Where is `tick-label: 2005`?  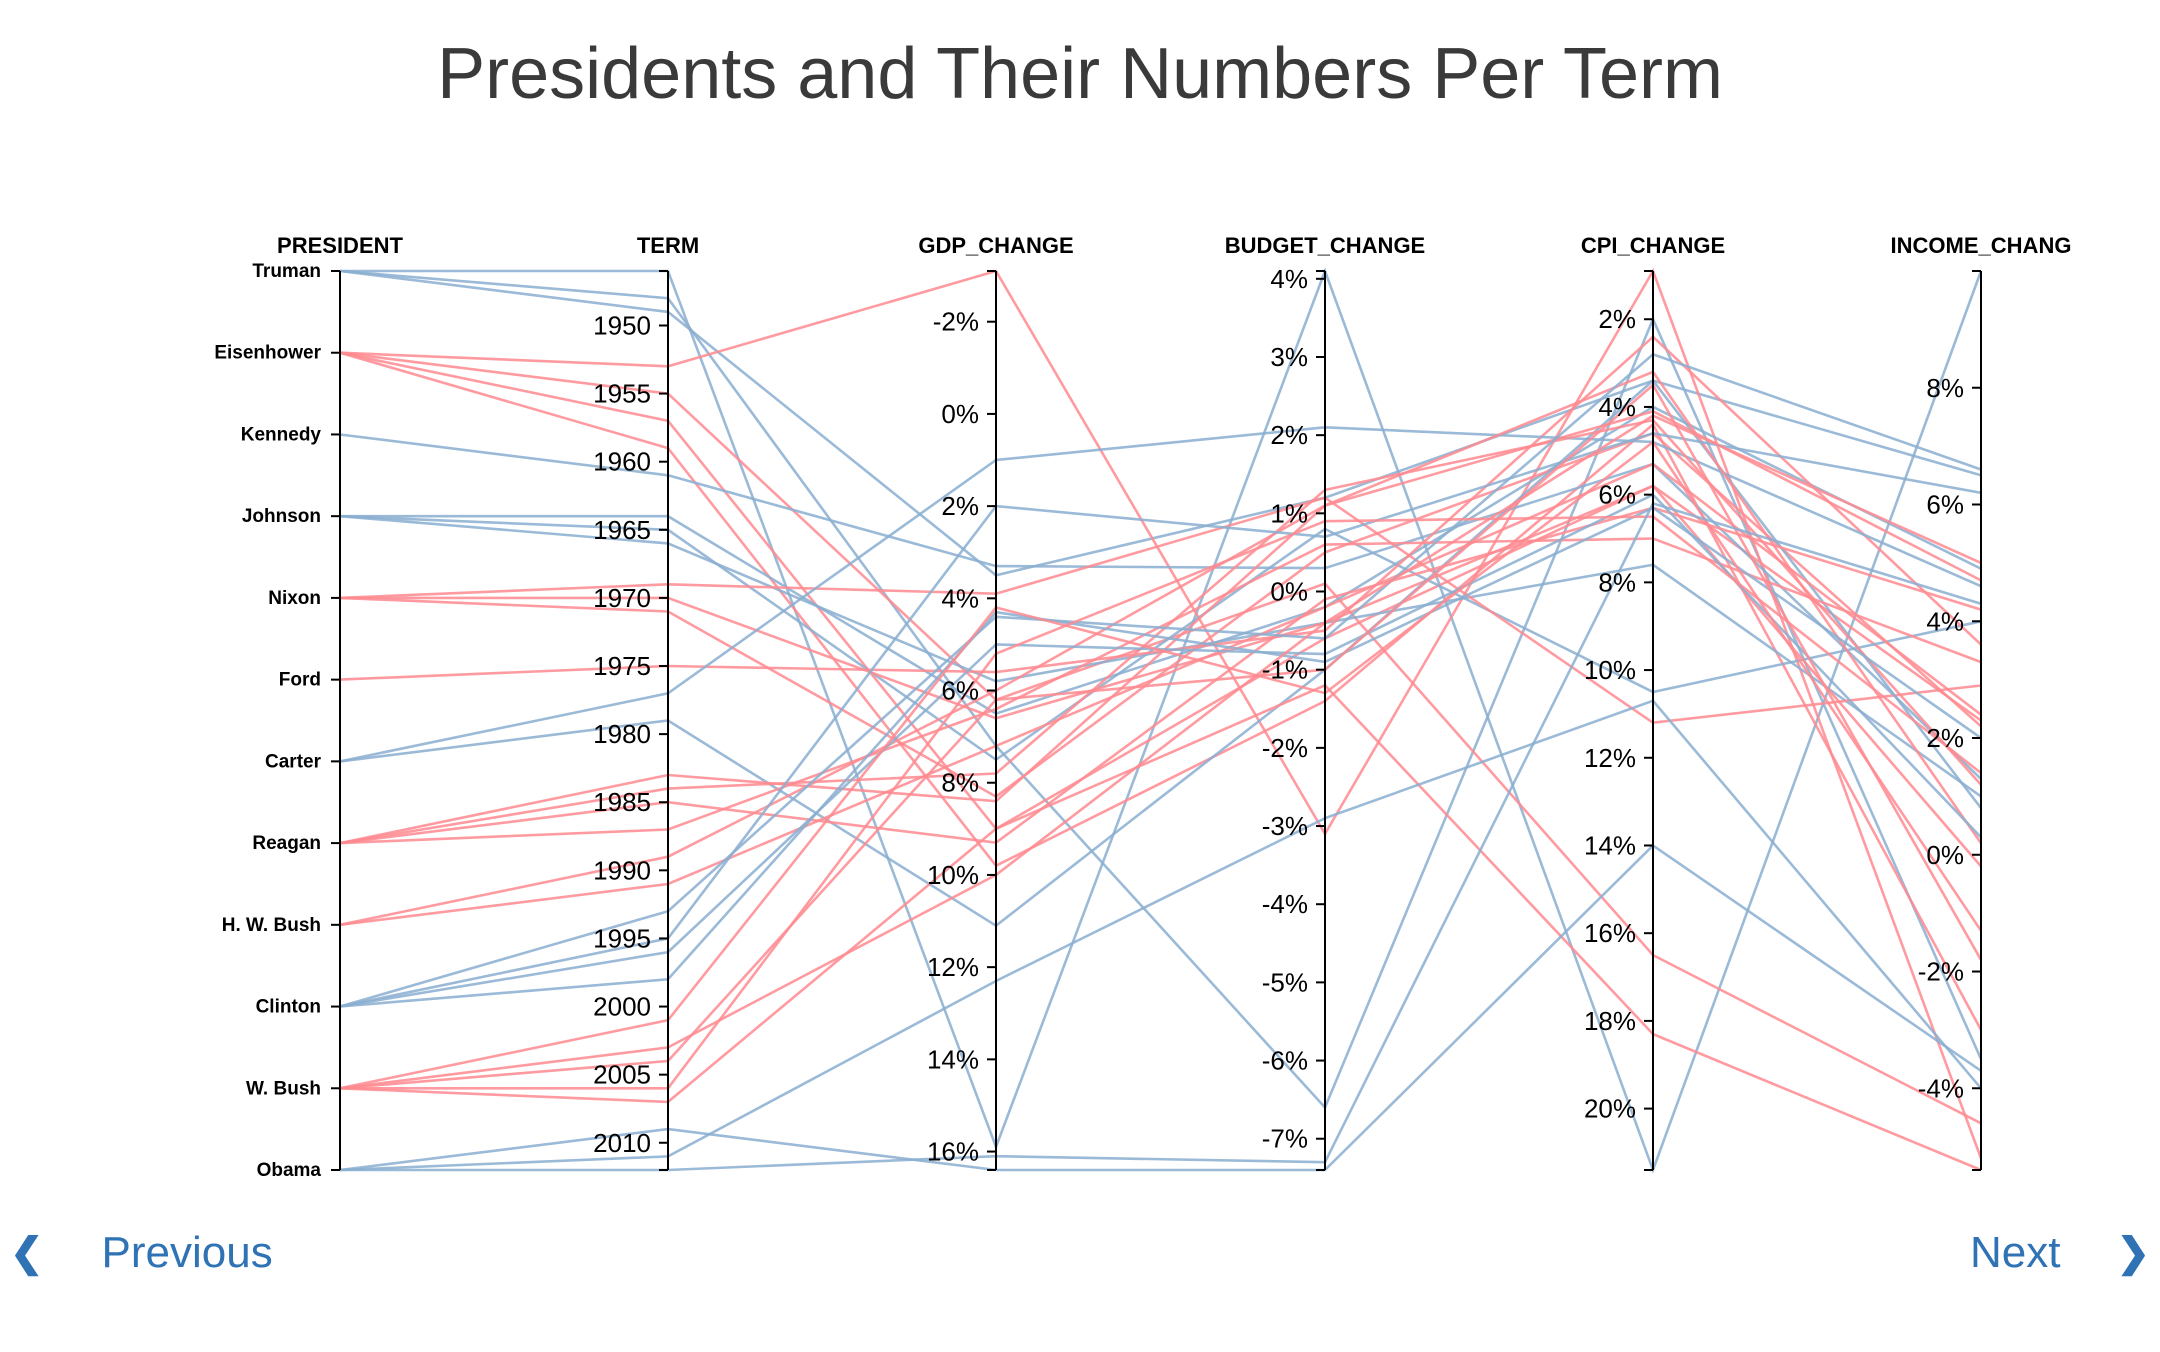 tick-label: 2005 is located at coordinates (622, 1075).